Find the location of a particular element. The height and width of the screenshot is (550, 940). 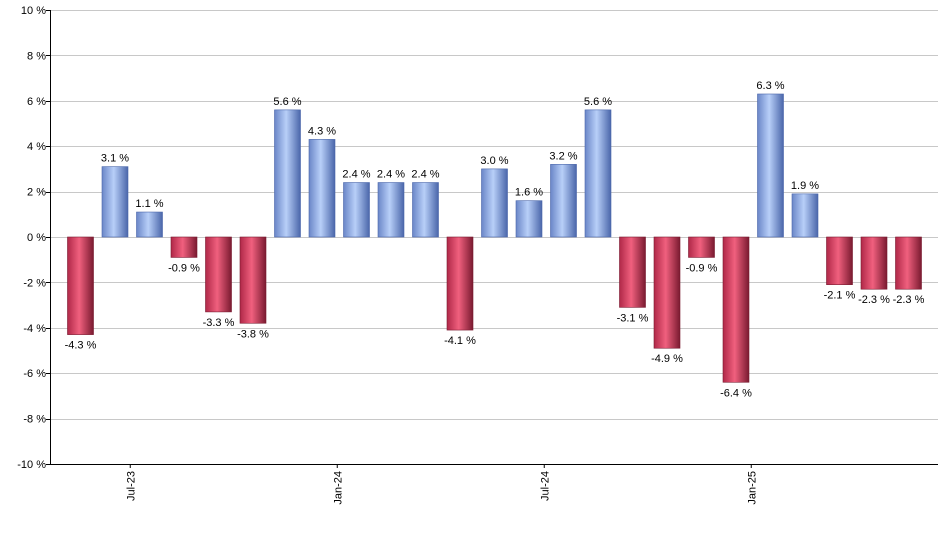

y-tick-label: 2 % is located at coordinates (36, 193).